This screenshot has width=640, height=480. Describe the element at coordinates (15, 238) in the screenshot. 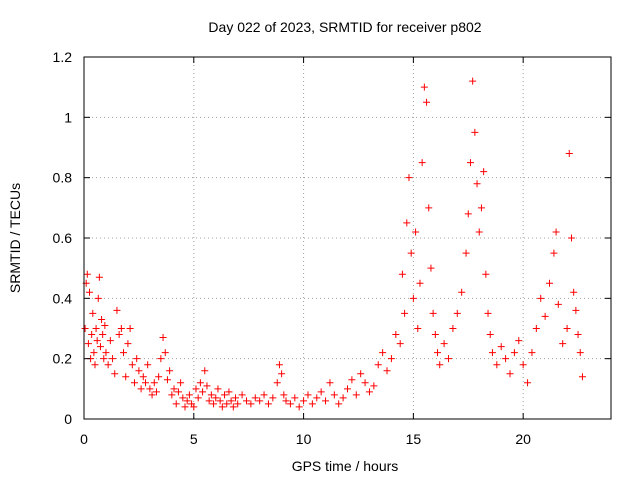

I see `y-axis-label: SRMTID / TECUs` at that location.